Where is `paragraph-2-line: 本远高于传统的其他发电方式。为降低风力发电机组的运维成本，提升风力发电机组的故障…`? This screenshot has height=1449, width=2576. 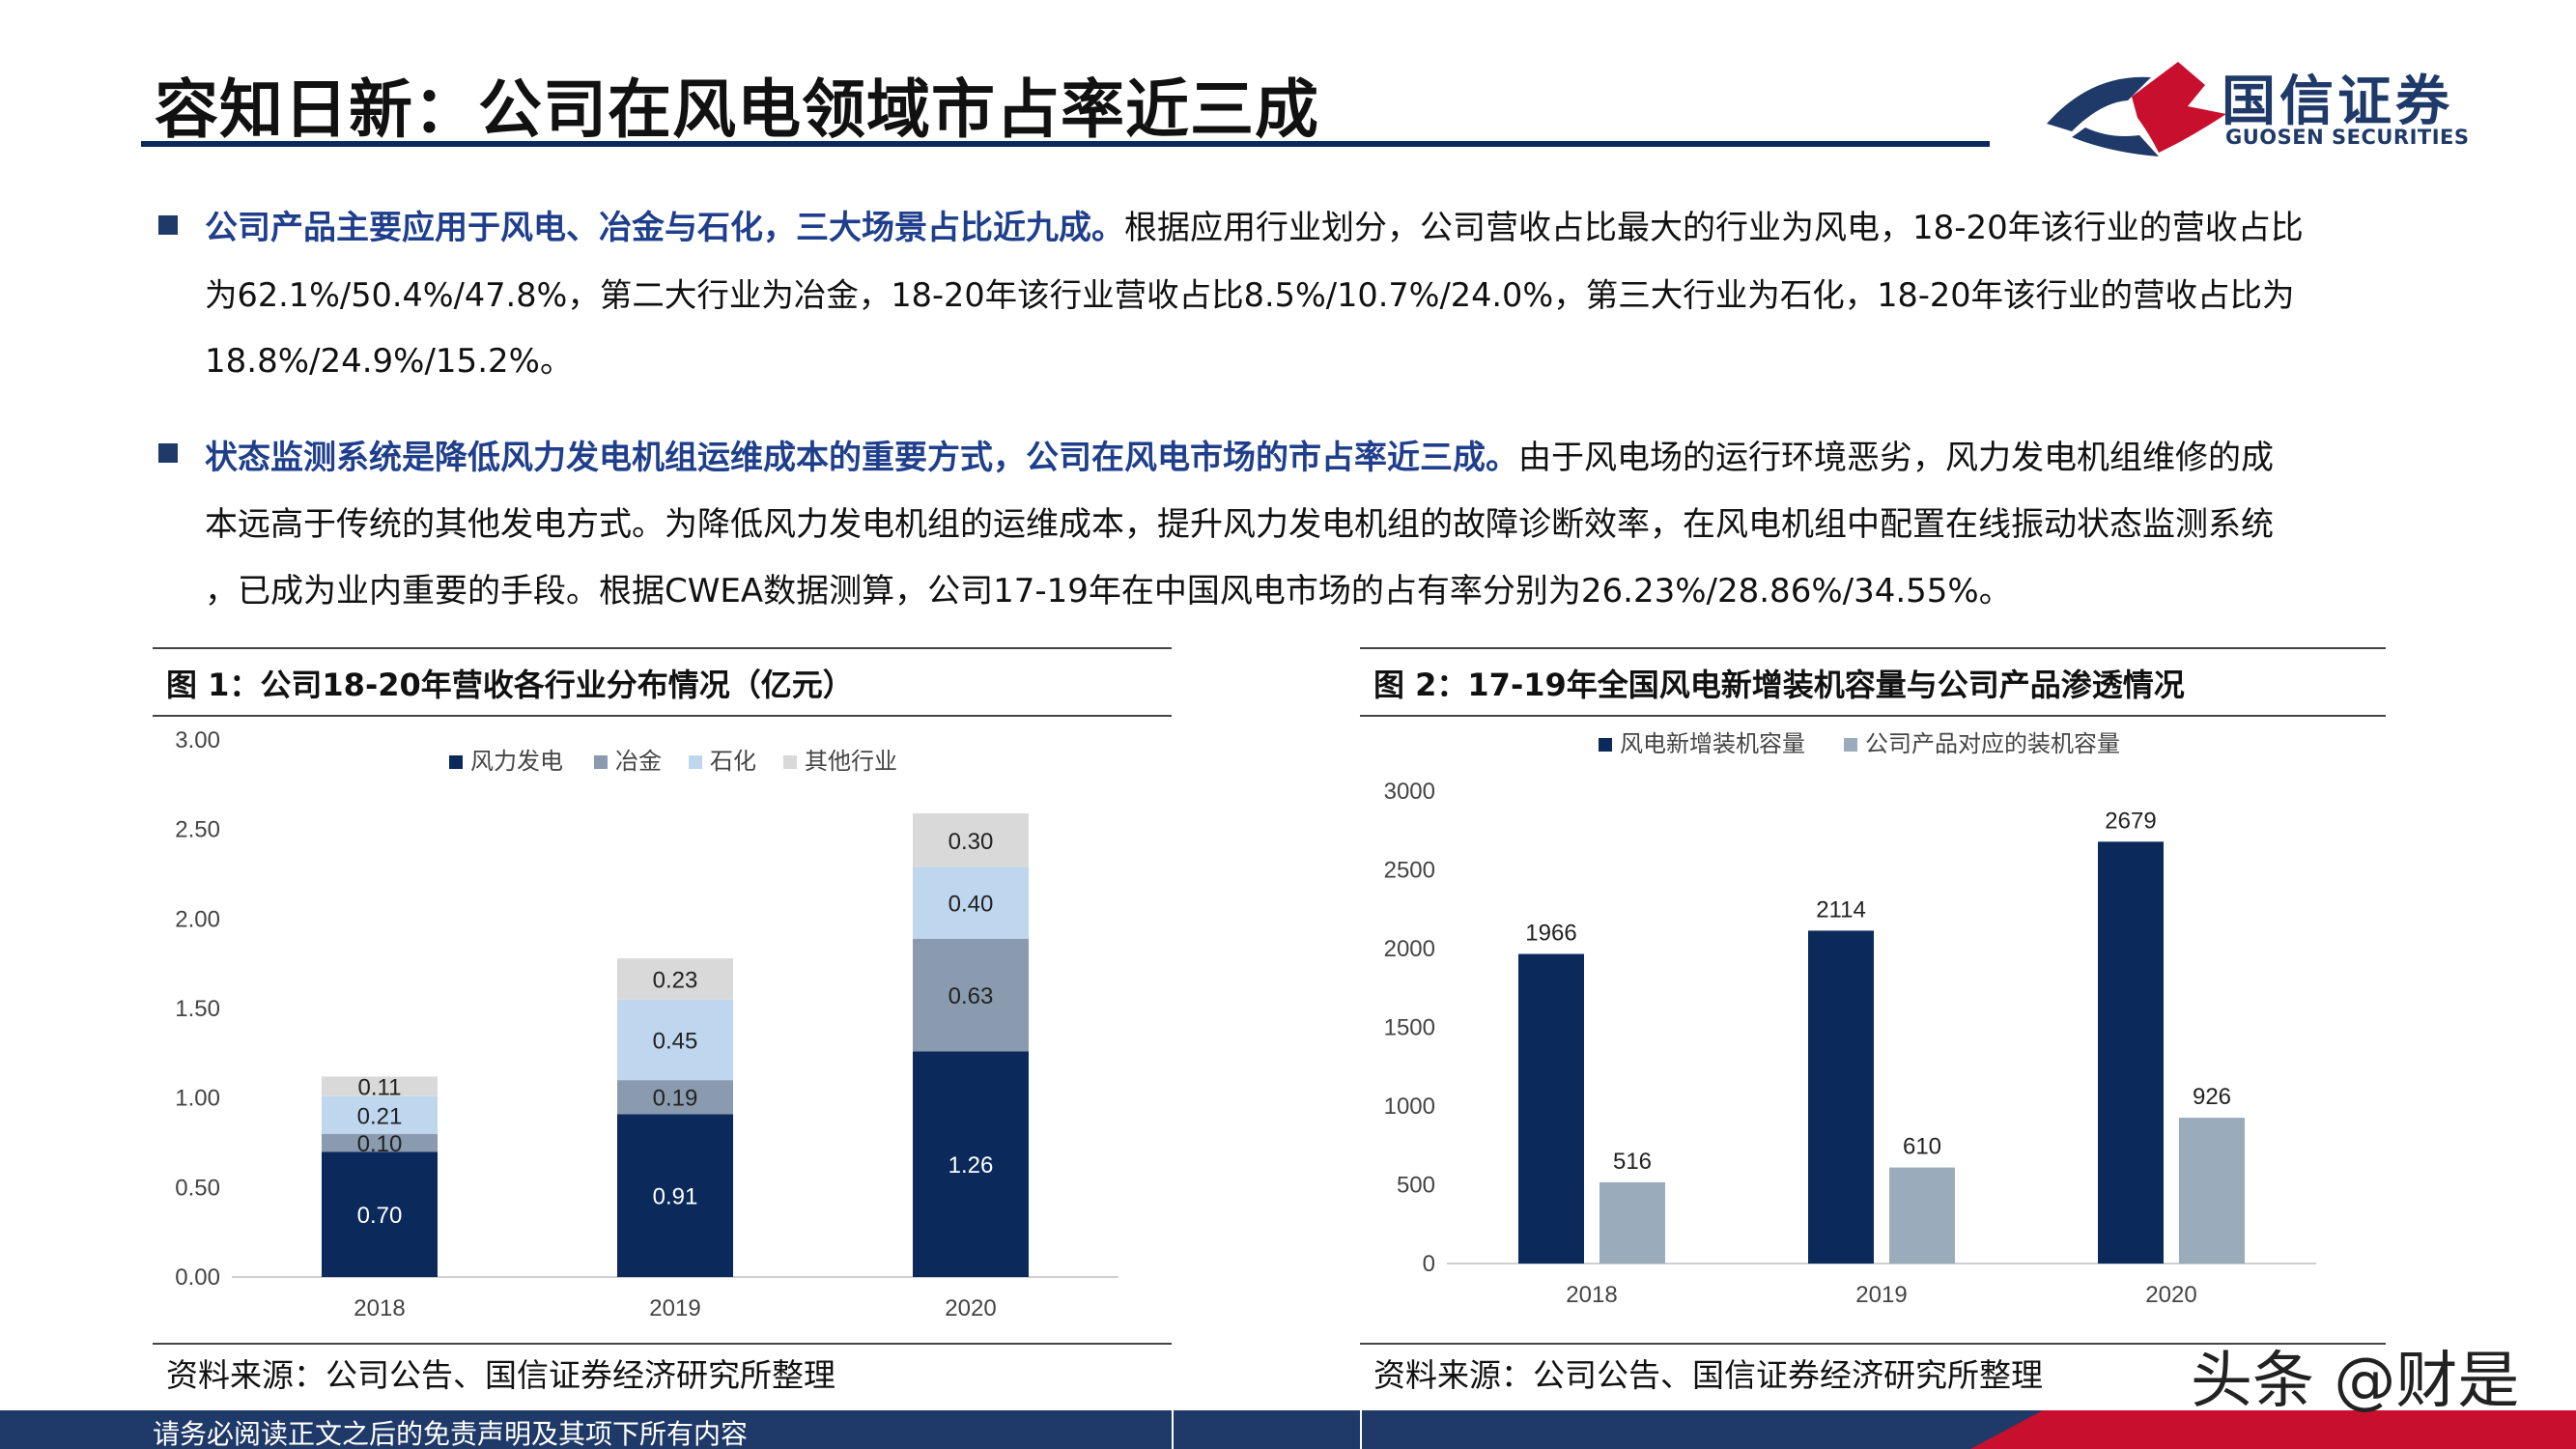 paragraph-2-line: 本远高于传统的其他发电方式。为降低风力发电机组的运维成本，提升风力发电机组的故障… is located at coordinates (1239, 524).